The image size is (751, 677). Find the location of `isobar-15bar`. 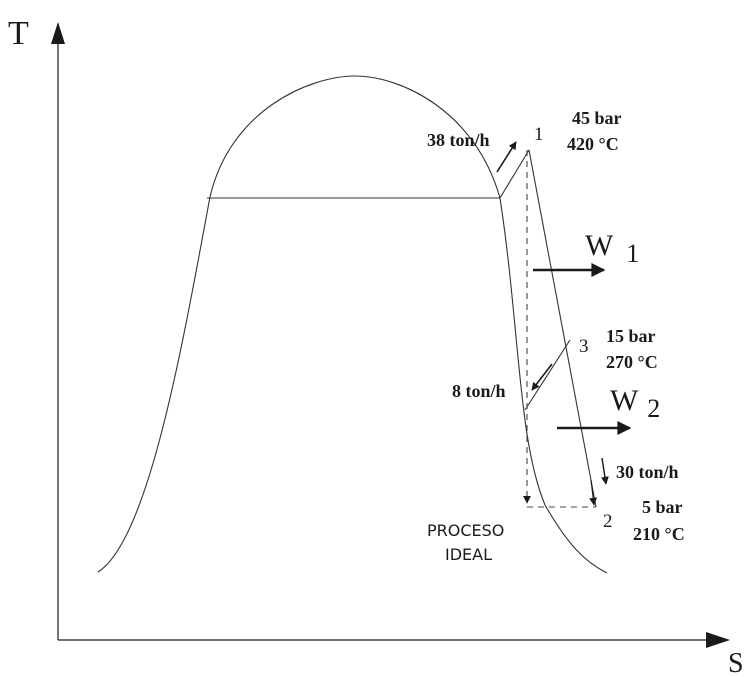

isobar-15bar is located at coordinates (547, 375).